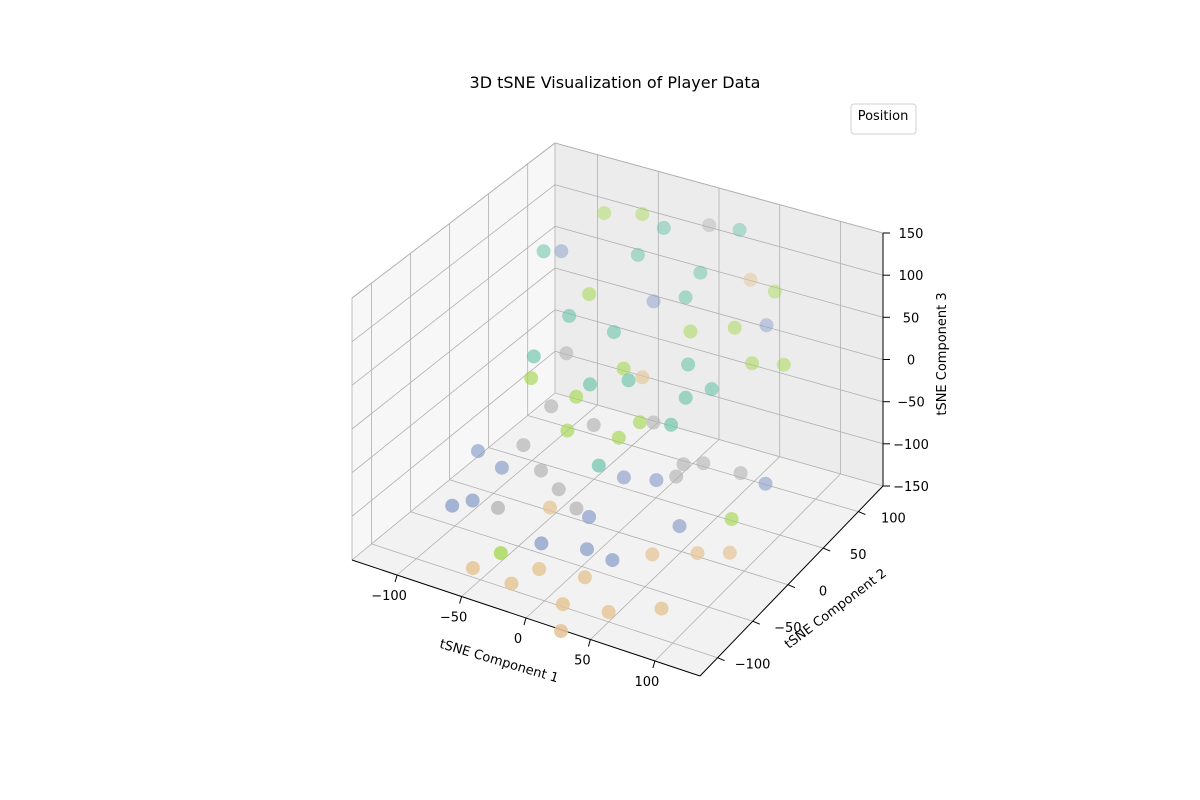  Describe the element at coordinates (787, 628) in the screenshot. I see `y-tick-label: −50` at that location.